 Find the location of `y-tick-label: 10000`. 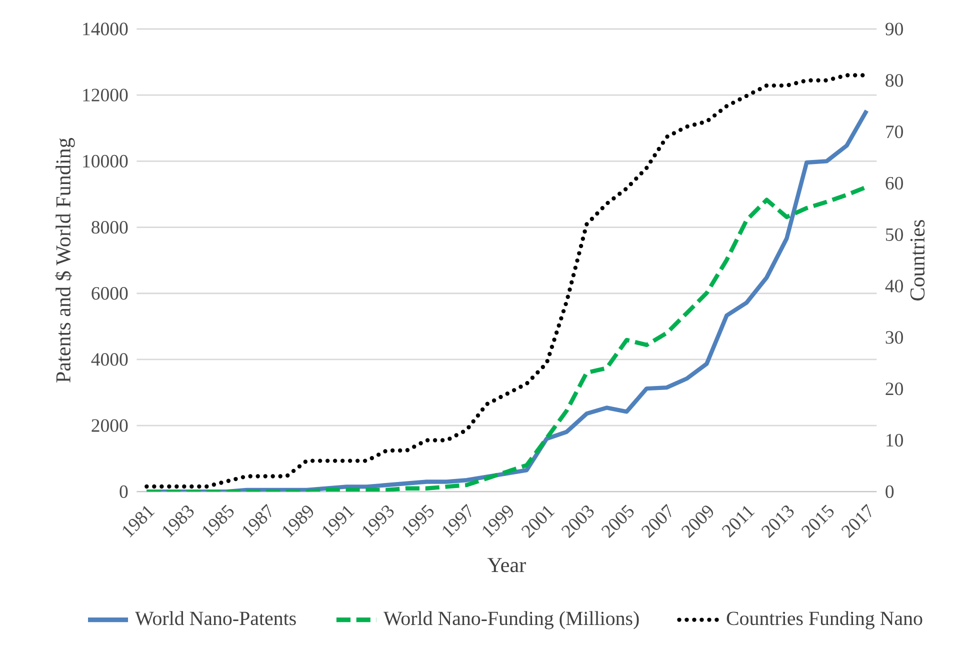

y-tick-label: 10000 is located at coordinates (105, 161).